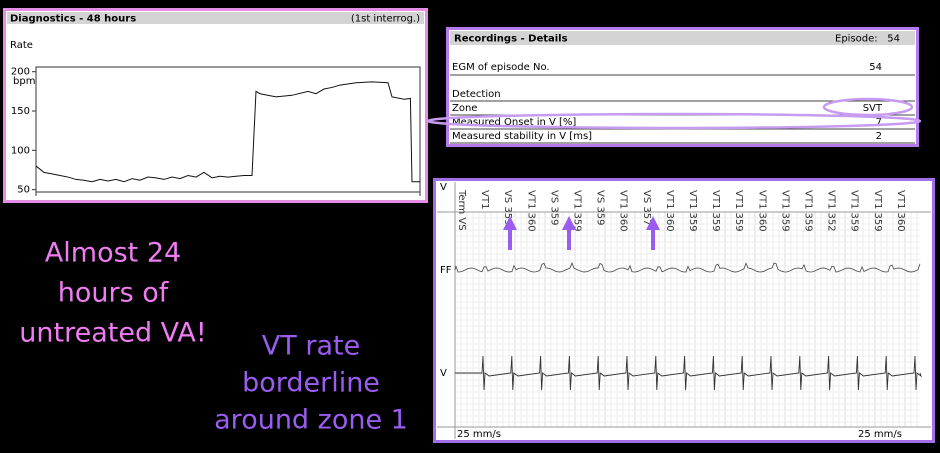 The width and height of the screenshot is (940, 453). What do you see at coordinates (687, 267) in the screenshot?
I see `ff-trace` at bounding box center [687, 267].